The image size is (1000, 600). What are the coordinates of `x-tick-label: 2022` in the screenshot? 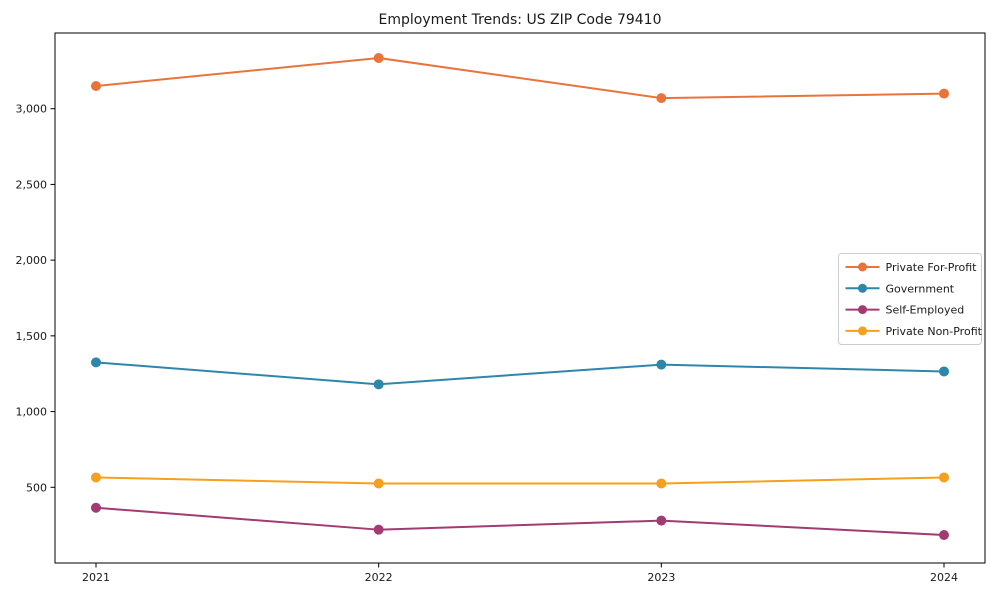 It's located at (379, 577).